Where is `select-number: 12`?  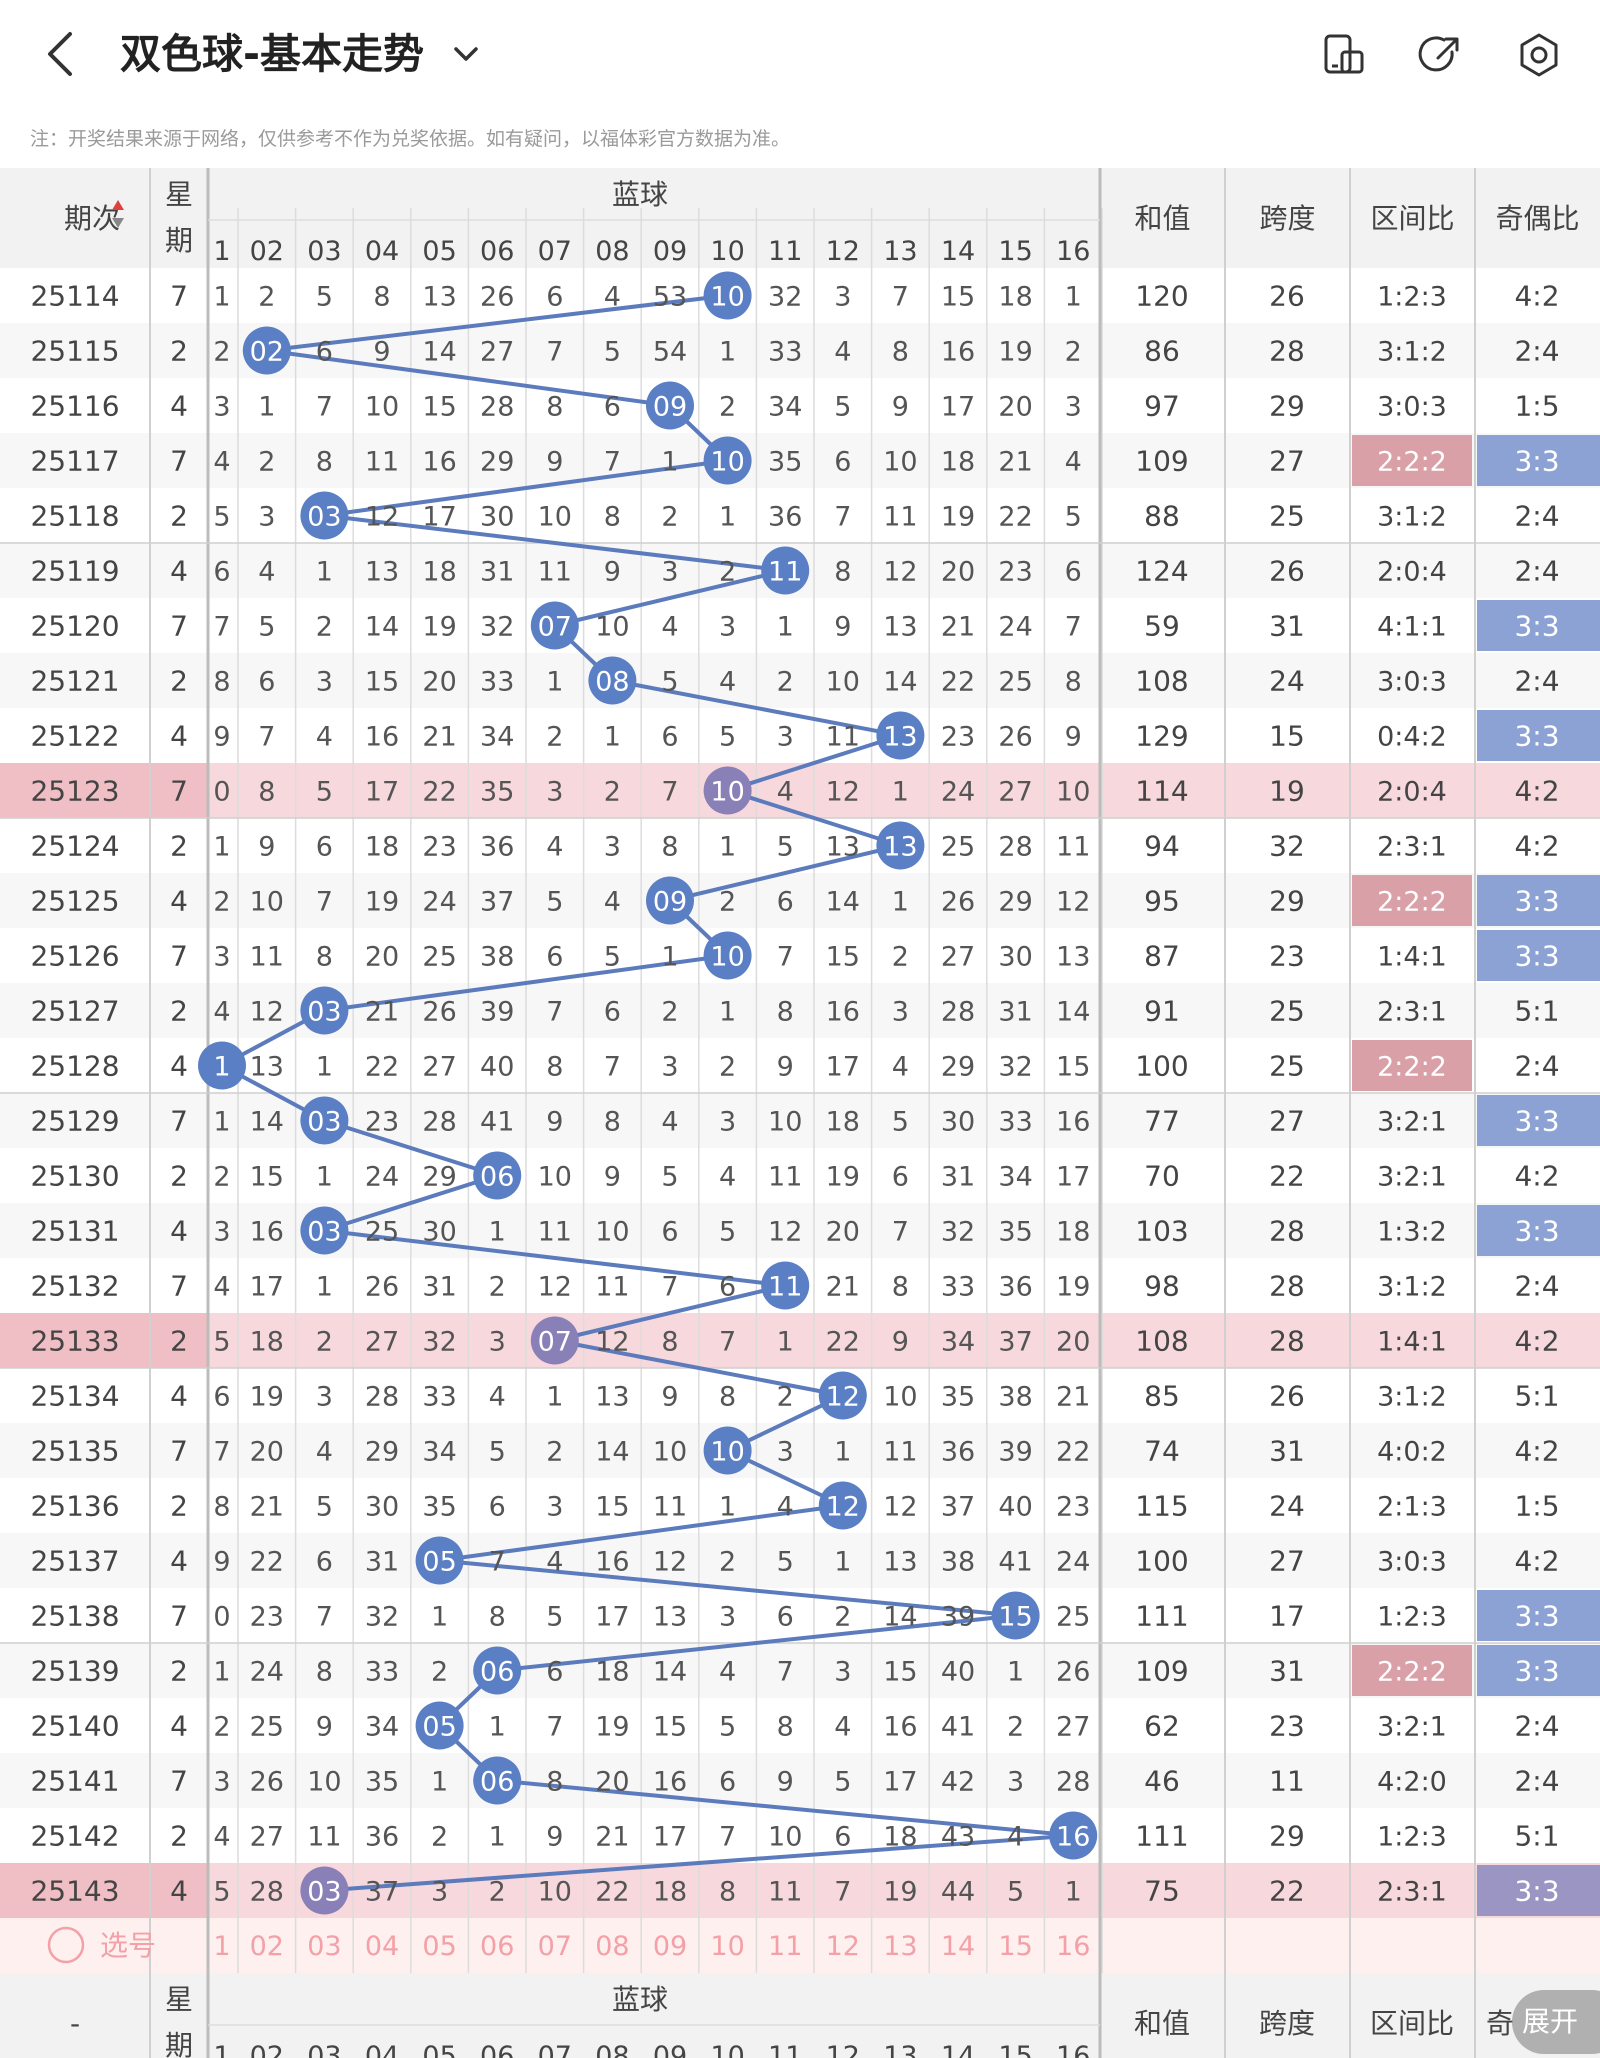
select-number: 12 is located at coordinates (843, 1946).